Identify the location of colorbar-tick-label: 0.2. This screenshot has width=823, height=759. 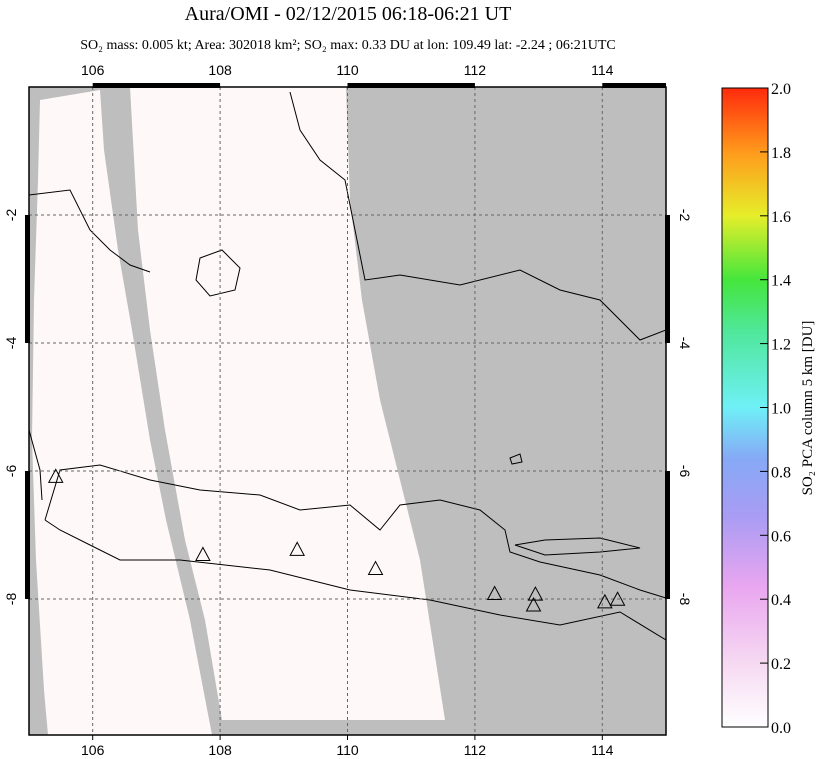
(781, 664).